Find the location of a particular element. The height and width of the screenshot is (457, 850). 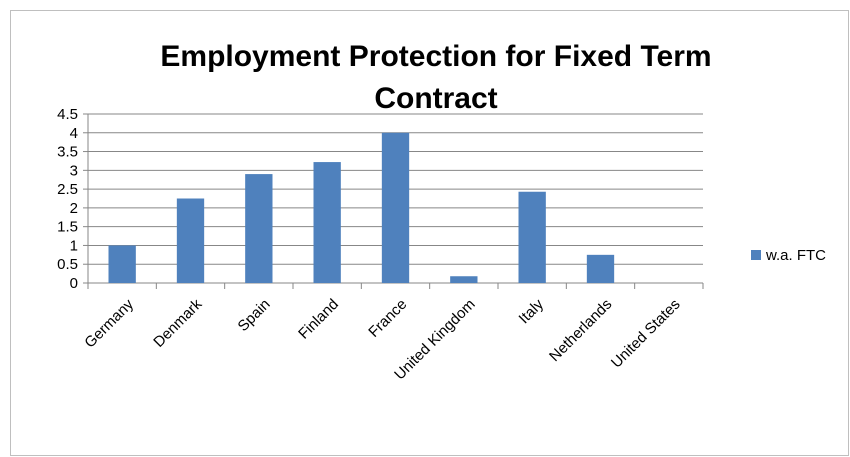

y-tick-label: 1.5 is located at coordinates (67, 227).